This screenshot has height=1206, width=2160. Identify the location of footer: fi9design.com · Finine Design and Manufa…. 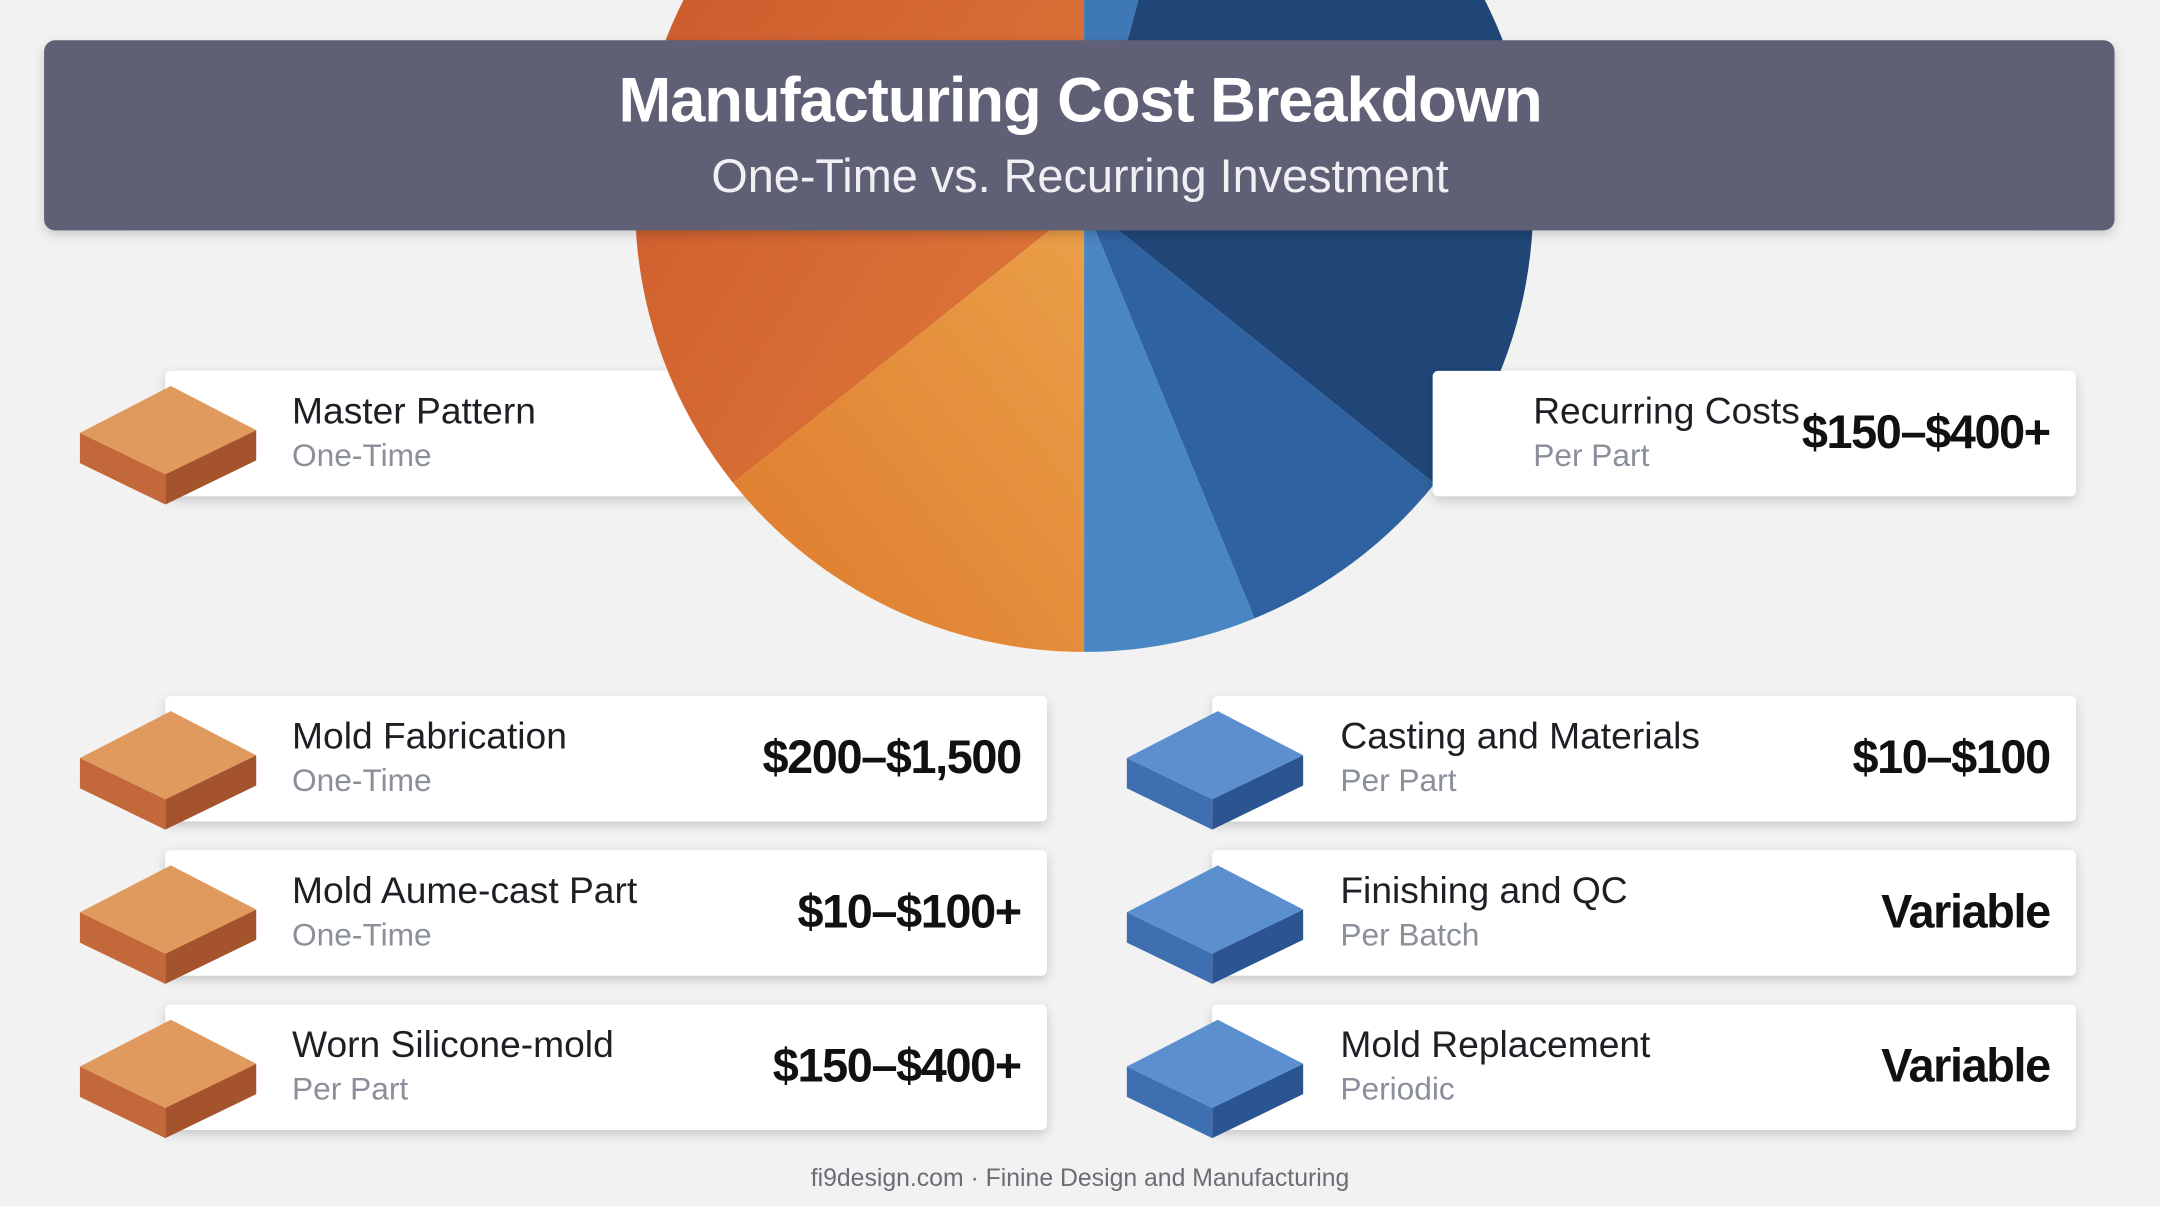
(1080, 1178).